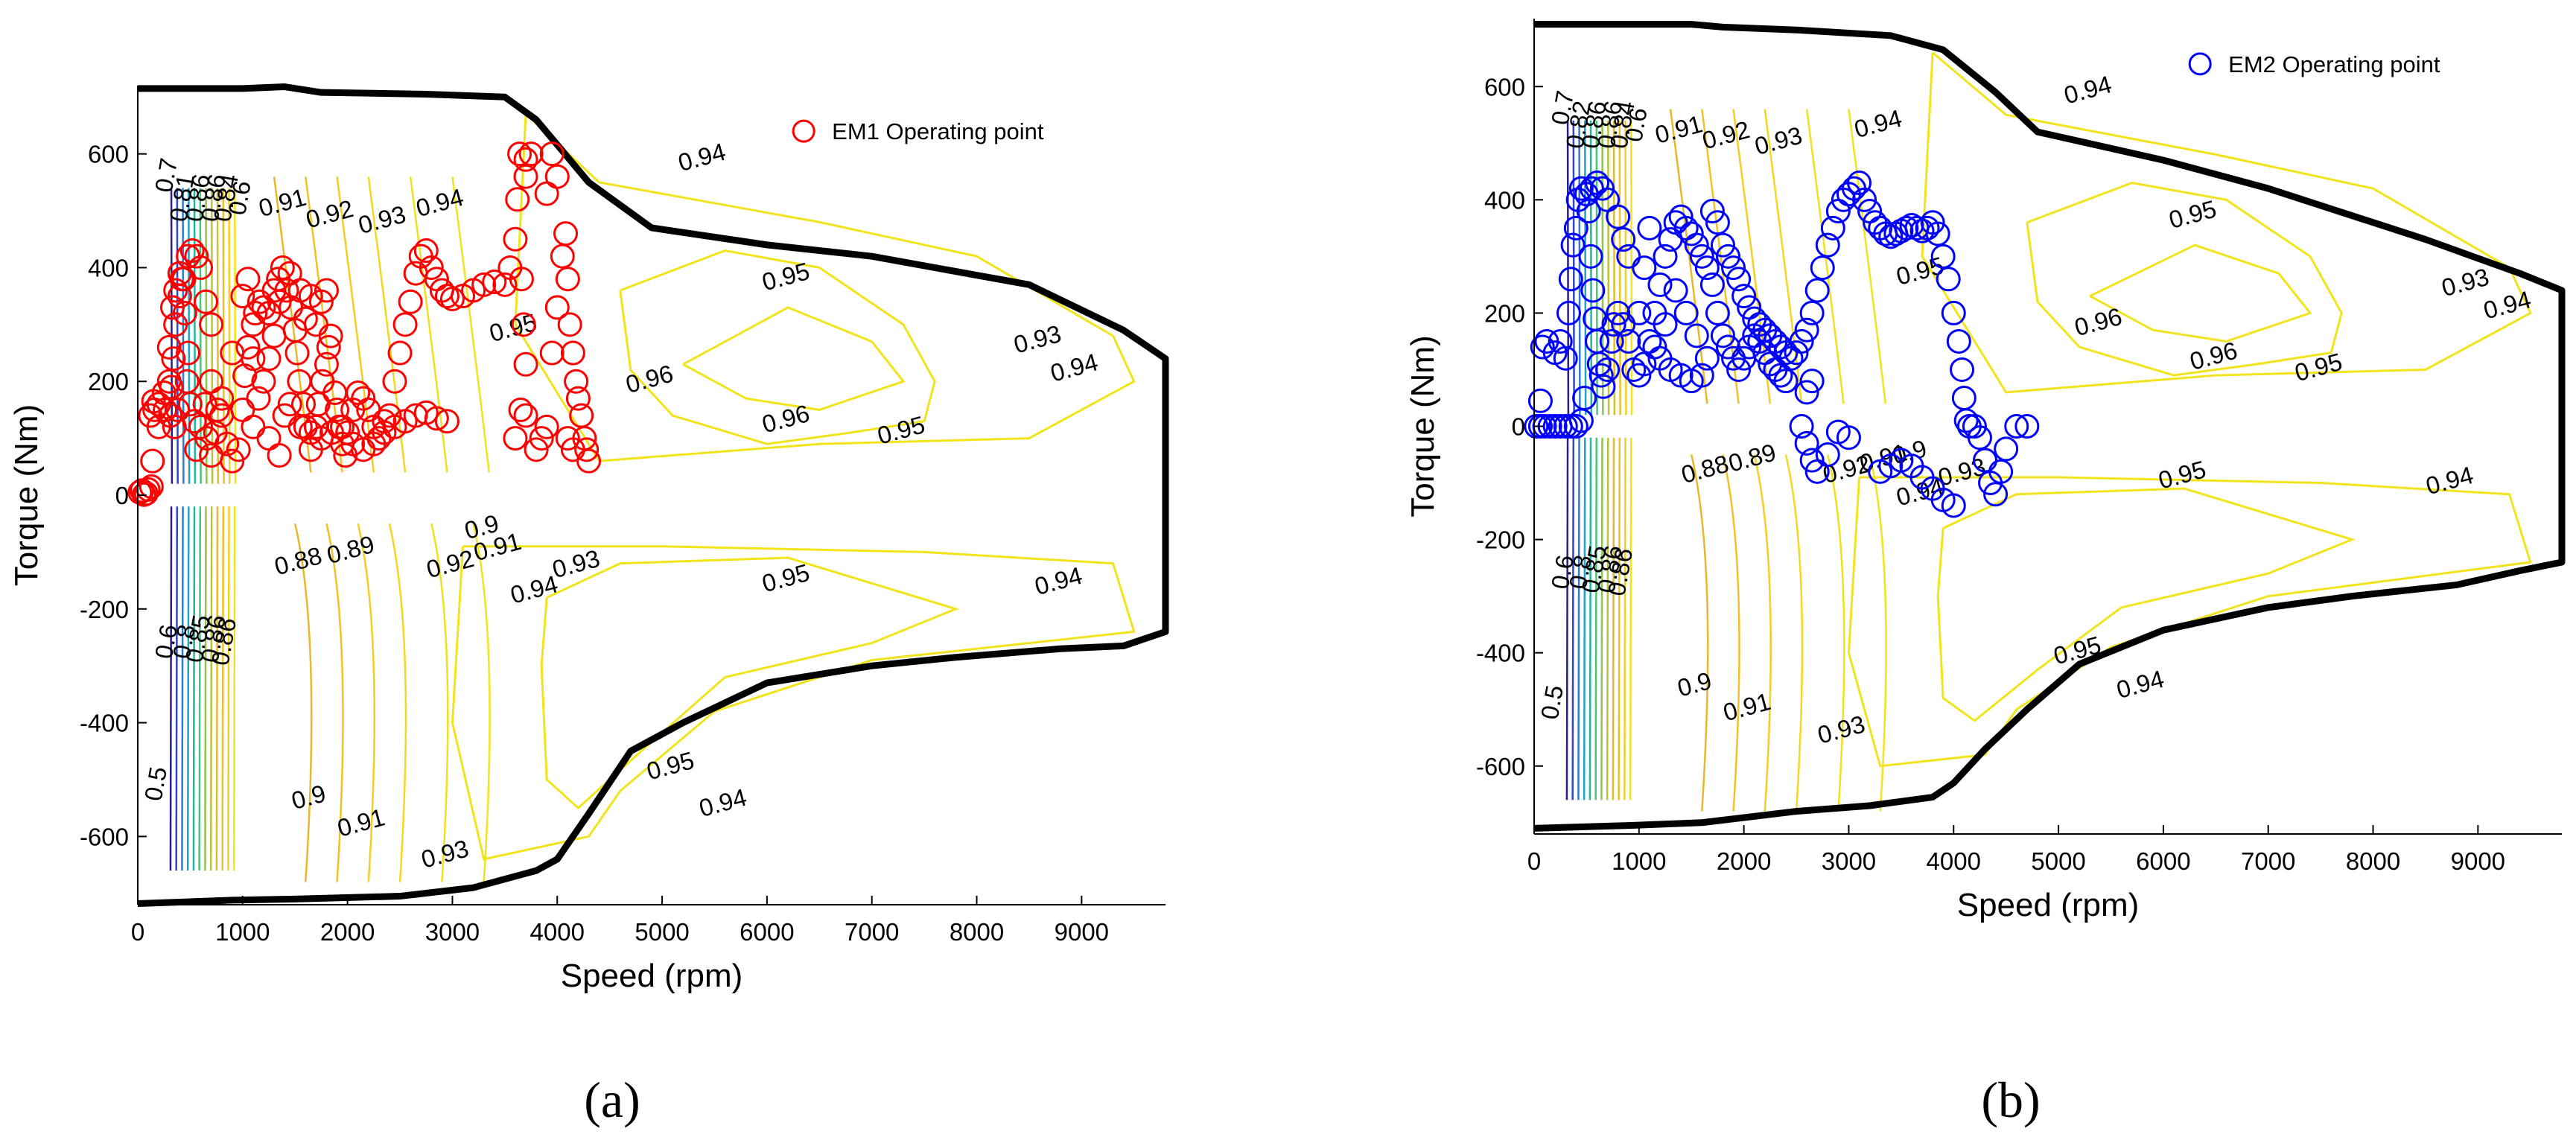 The height and width of the screenshot is (1143, 2576). What do you see at coordinates (1500, 653) in the screenshot?
I see `y-tick-label: -400` at bounding box center [1500, 653].